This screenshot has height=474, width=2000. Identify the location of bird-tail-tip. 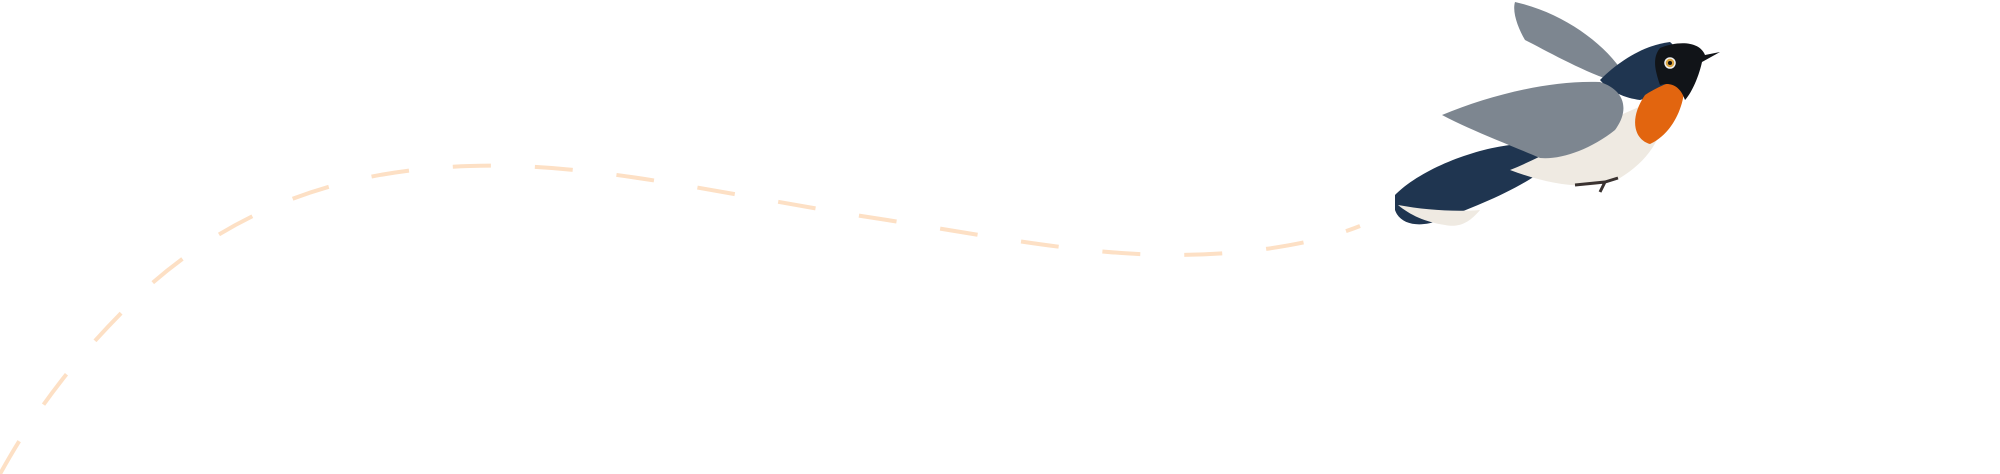
(1439, 215).